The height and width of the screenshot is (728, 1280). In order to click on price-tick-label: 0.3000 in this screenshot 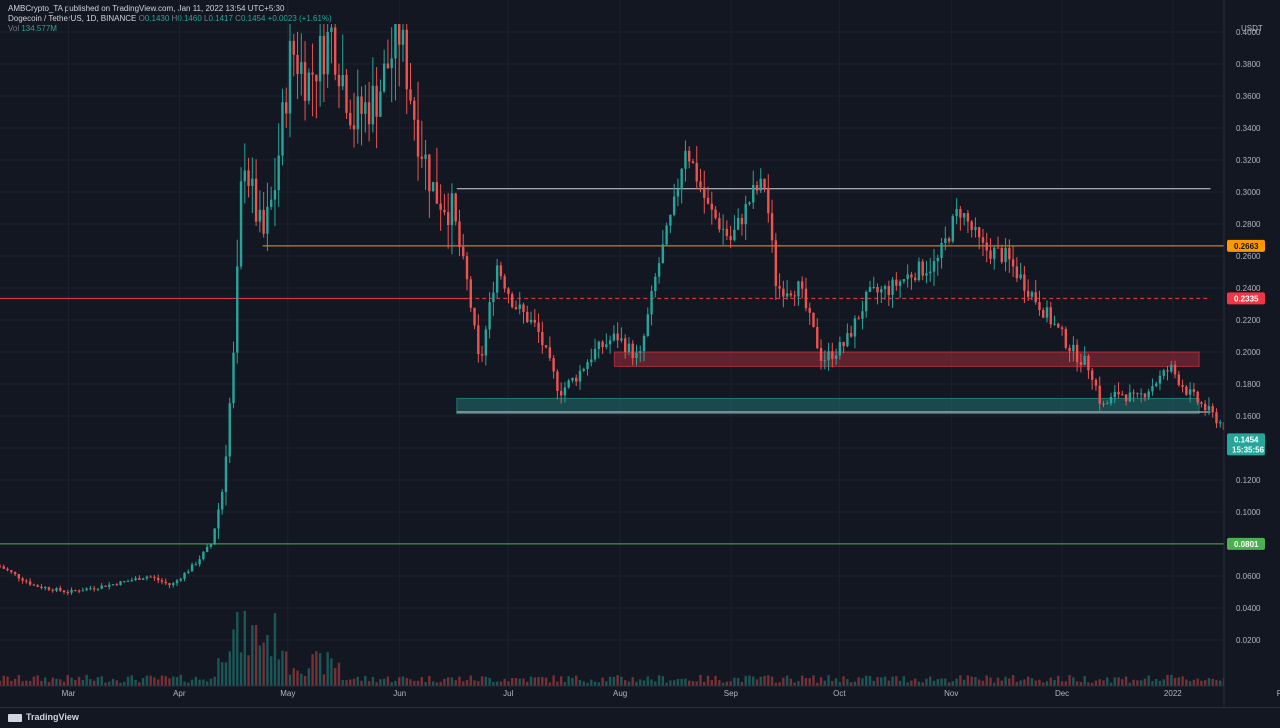, I will do `click(1248, 192)`.